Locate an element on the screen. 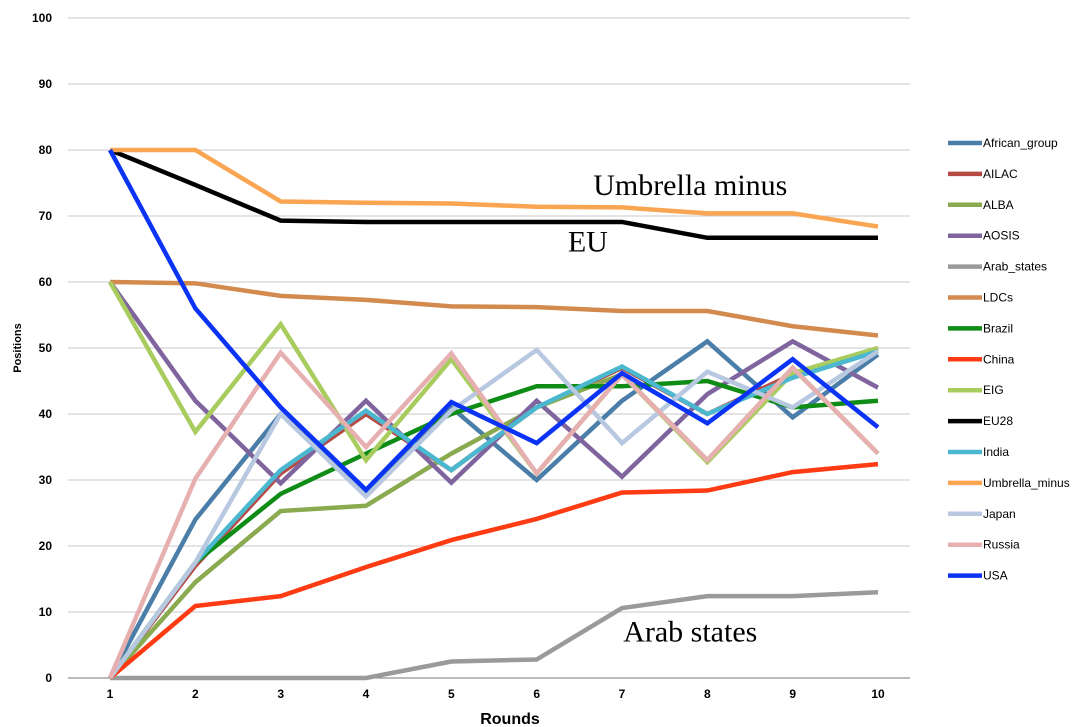  y-tick-label: 90 is located at coordinates (46, 84).